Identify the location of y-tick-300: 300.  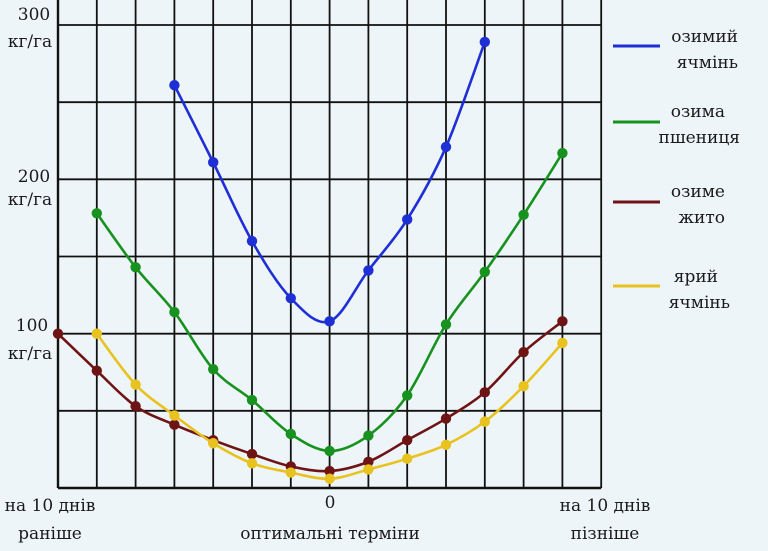
(34, 15).